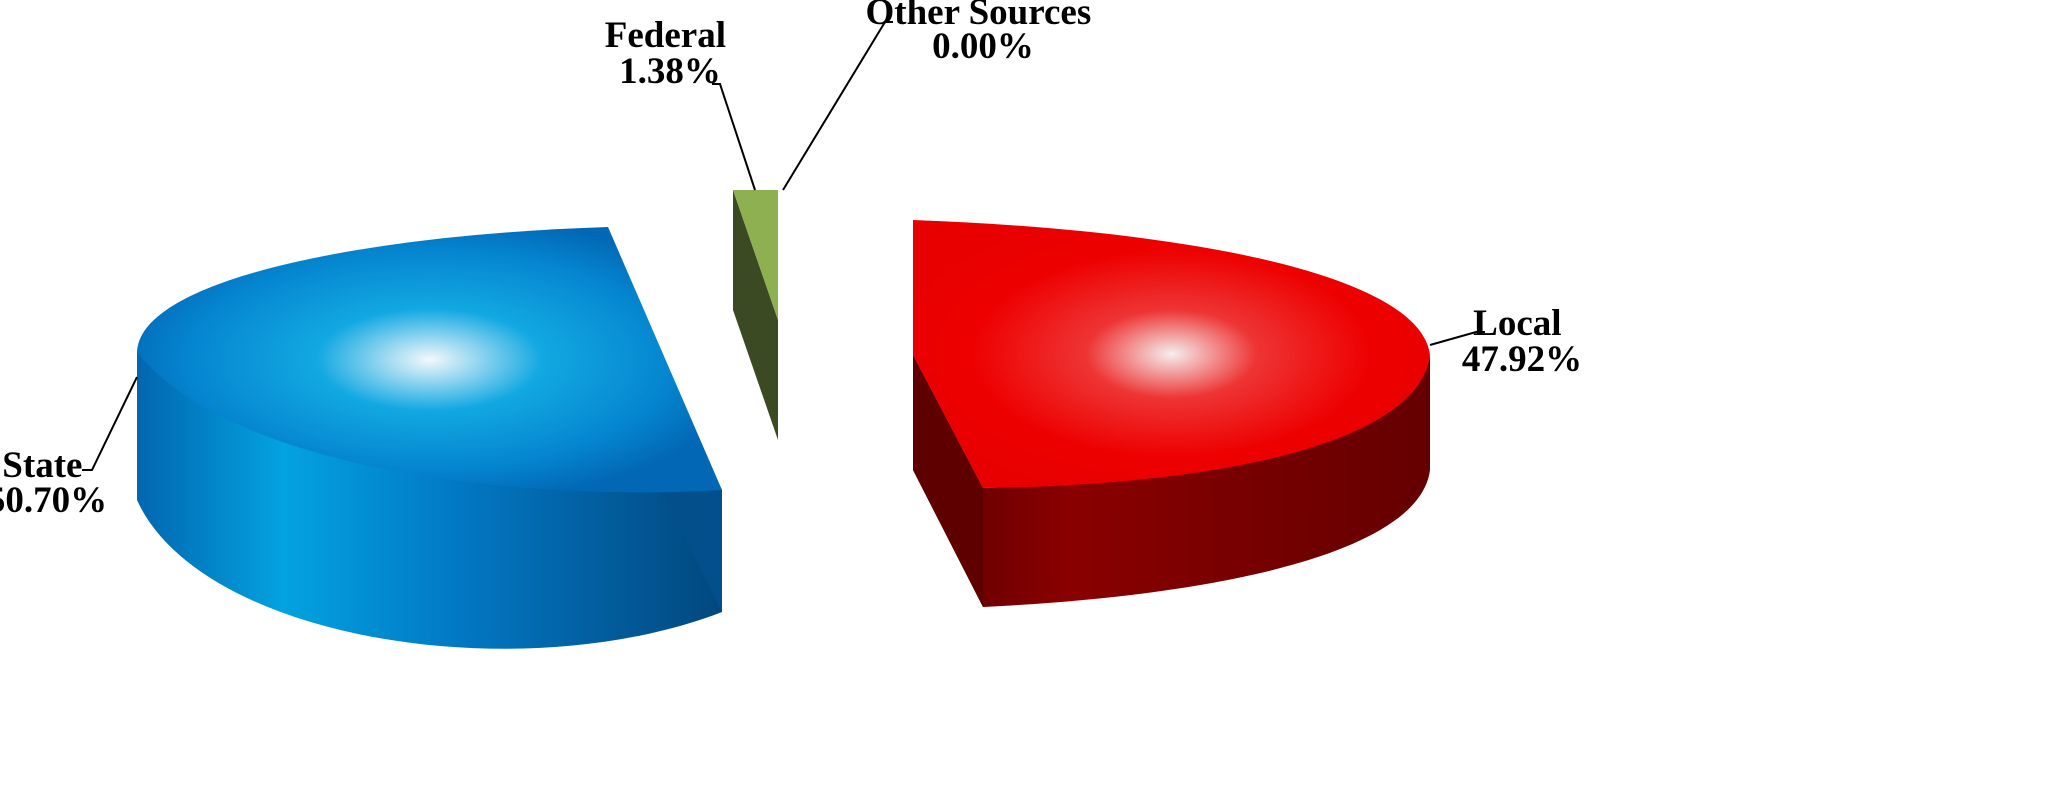 The image size is (2065, 809). Describe the element at coordinates (1522, 359) in the screenshot. I see `label-local-value: 47.92%` at that location.